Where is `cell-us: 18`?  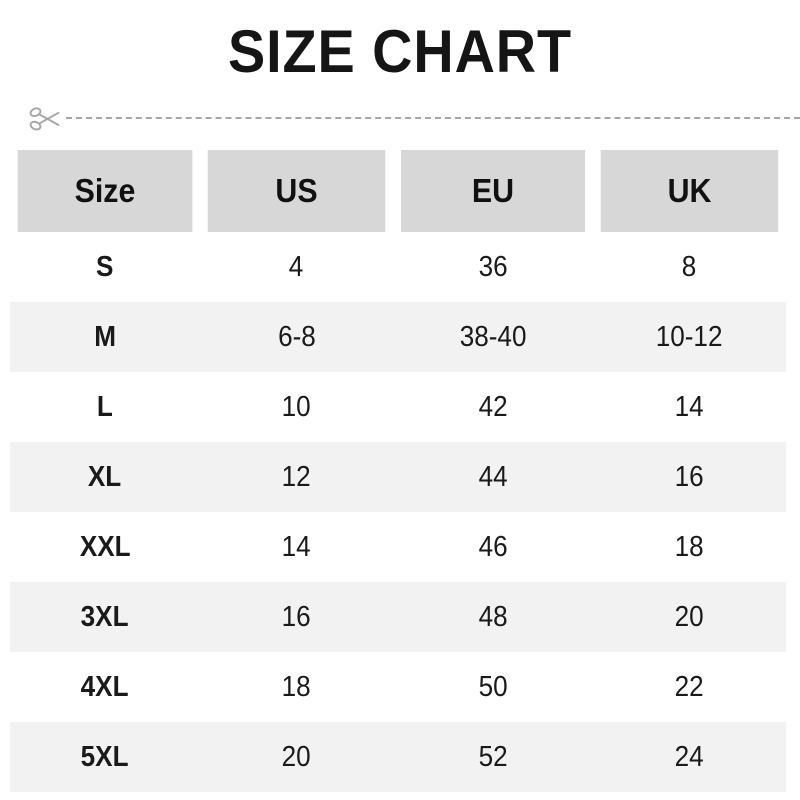 cell-us: 18 is located at coordinates (296, 687).